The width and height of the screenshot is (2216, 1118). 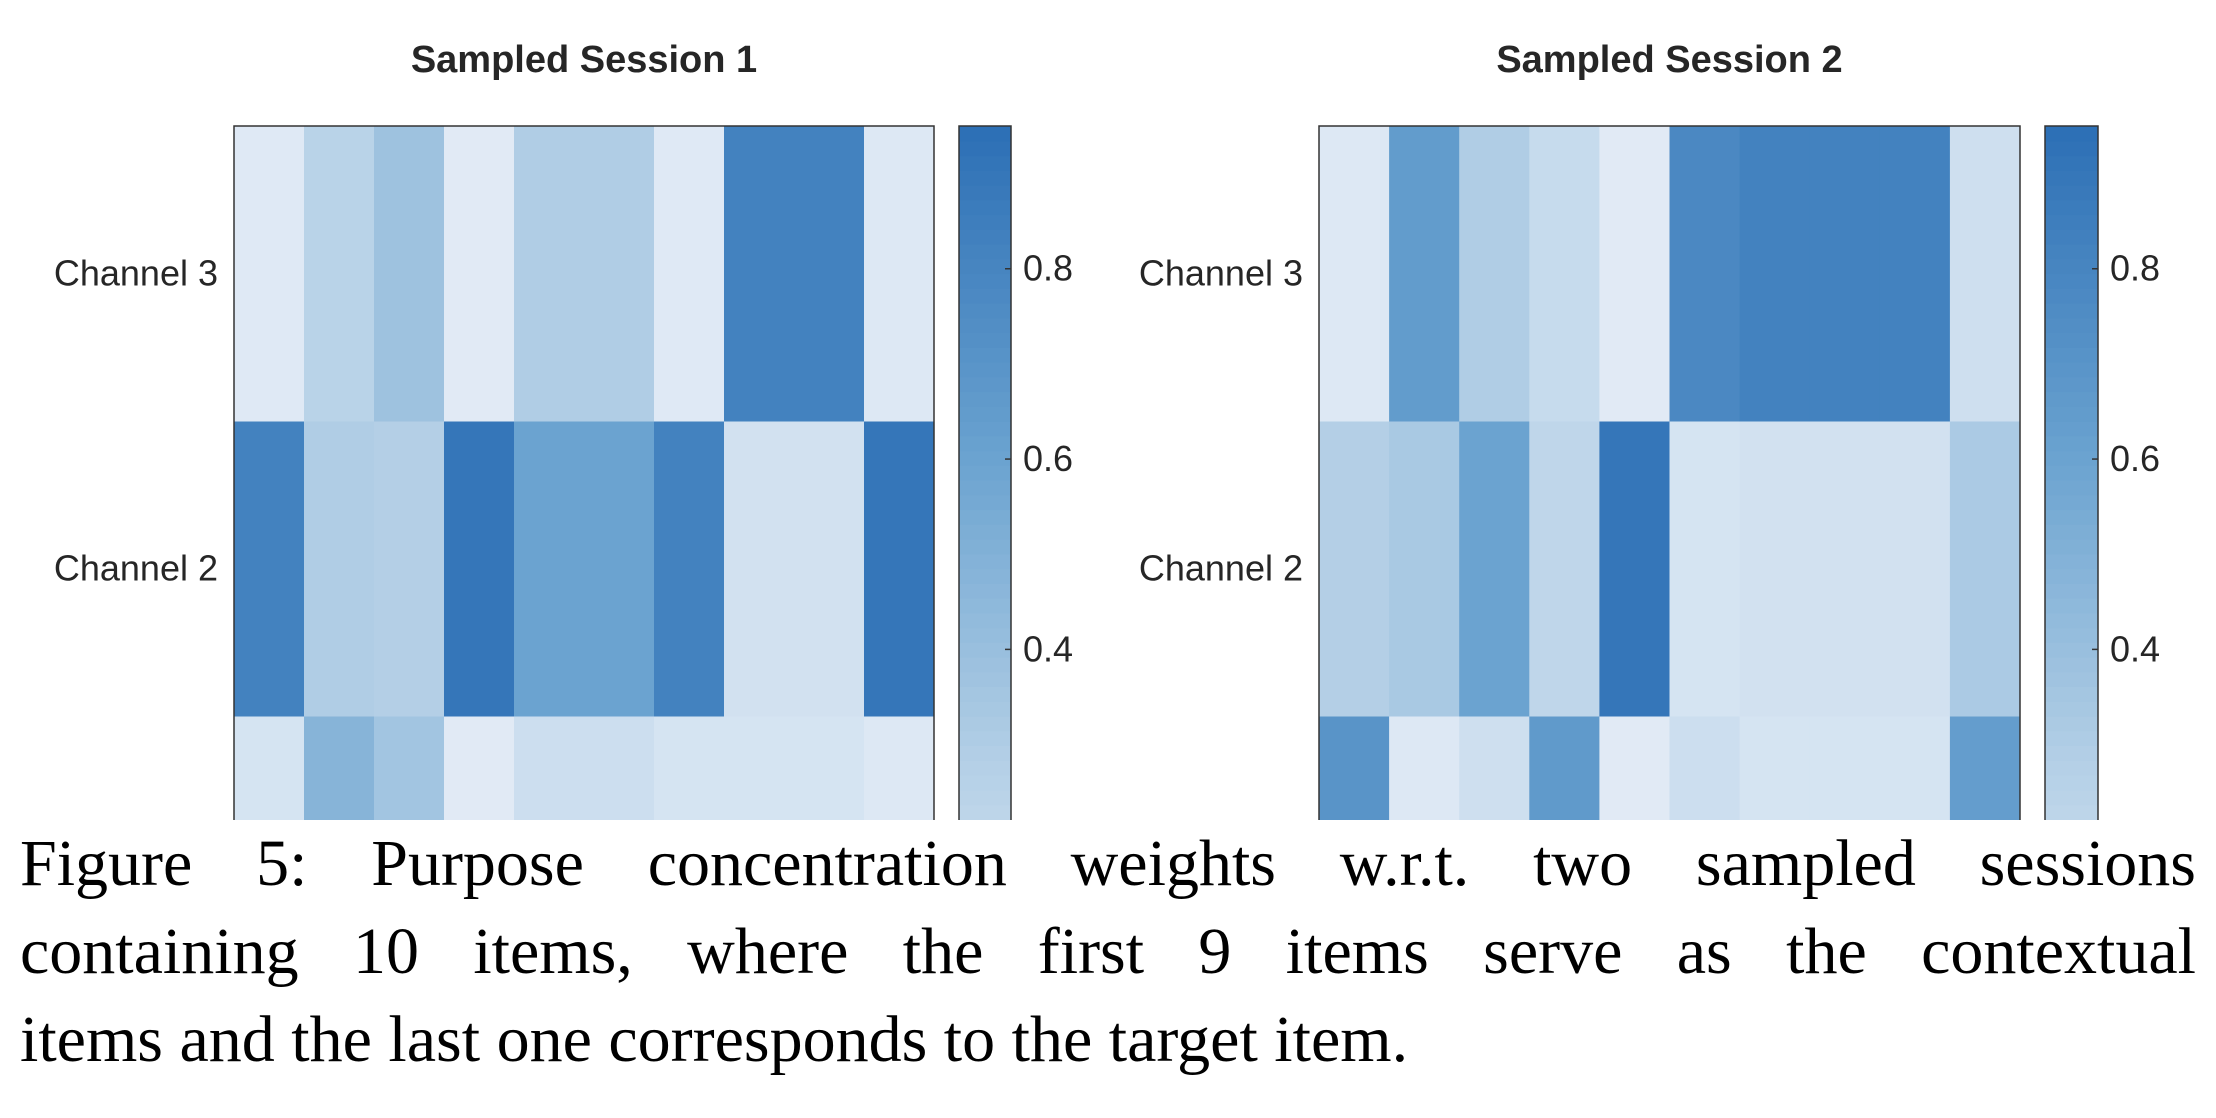 I want to click on heatmap-cell-channel-3-v4, so click(x=1564, y=274).